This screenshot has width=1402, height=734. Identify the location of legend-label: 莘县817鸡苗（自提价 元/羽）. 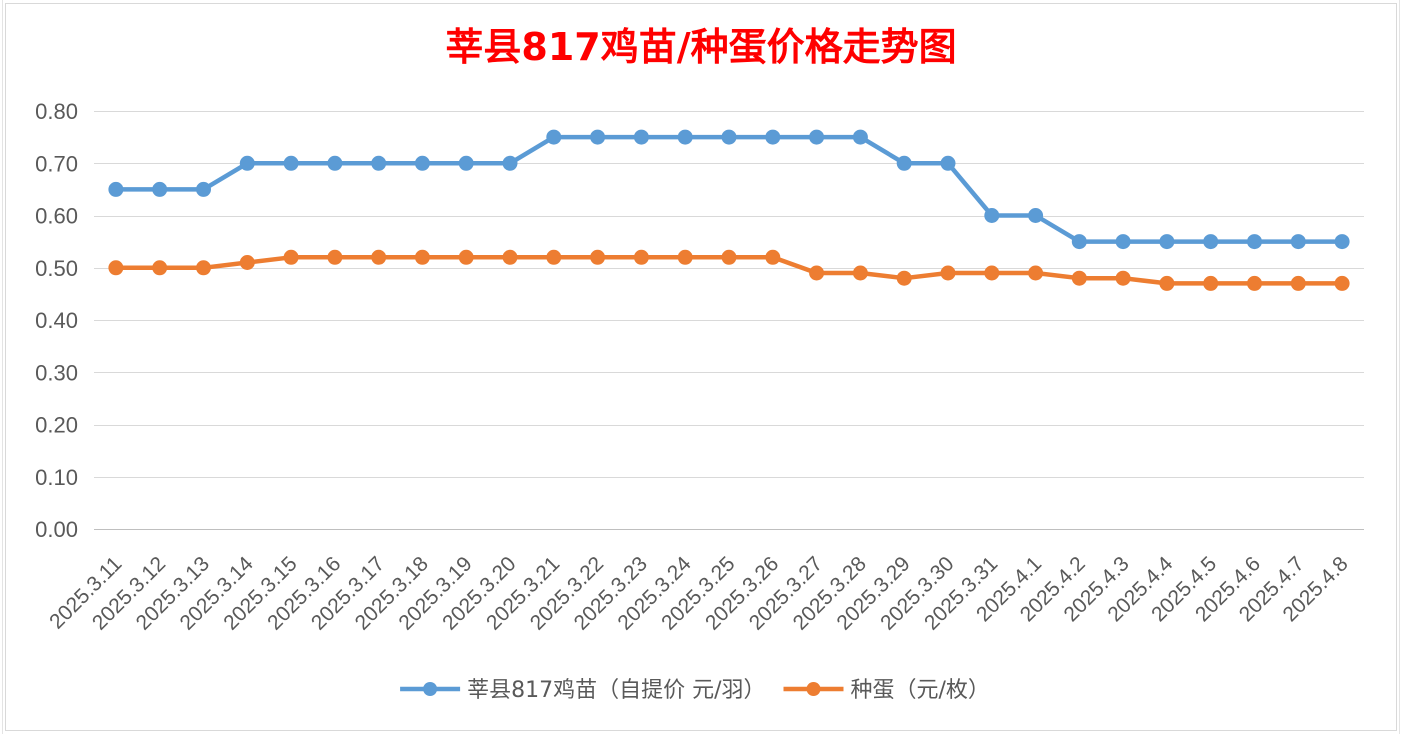
(616, 690).